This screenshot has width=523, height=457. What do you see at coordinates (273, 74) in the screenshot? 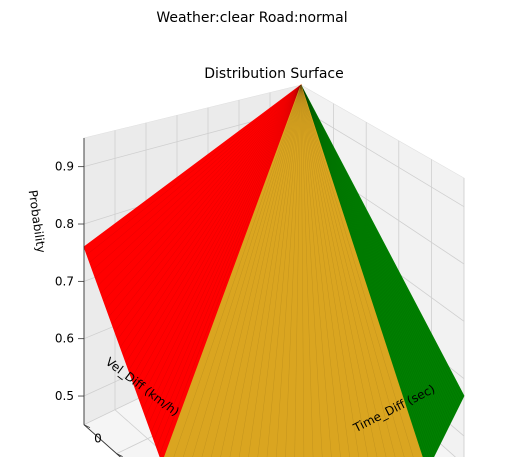
I see `chart-title: Distribution Surface` at bounding box center [273, 74].